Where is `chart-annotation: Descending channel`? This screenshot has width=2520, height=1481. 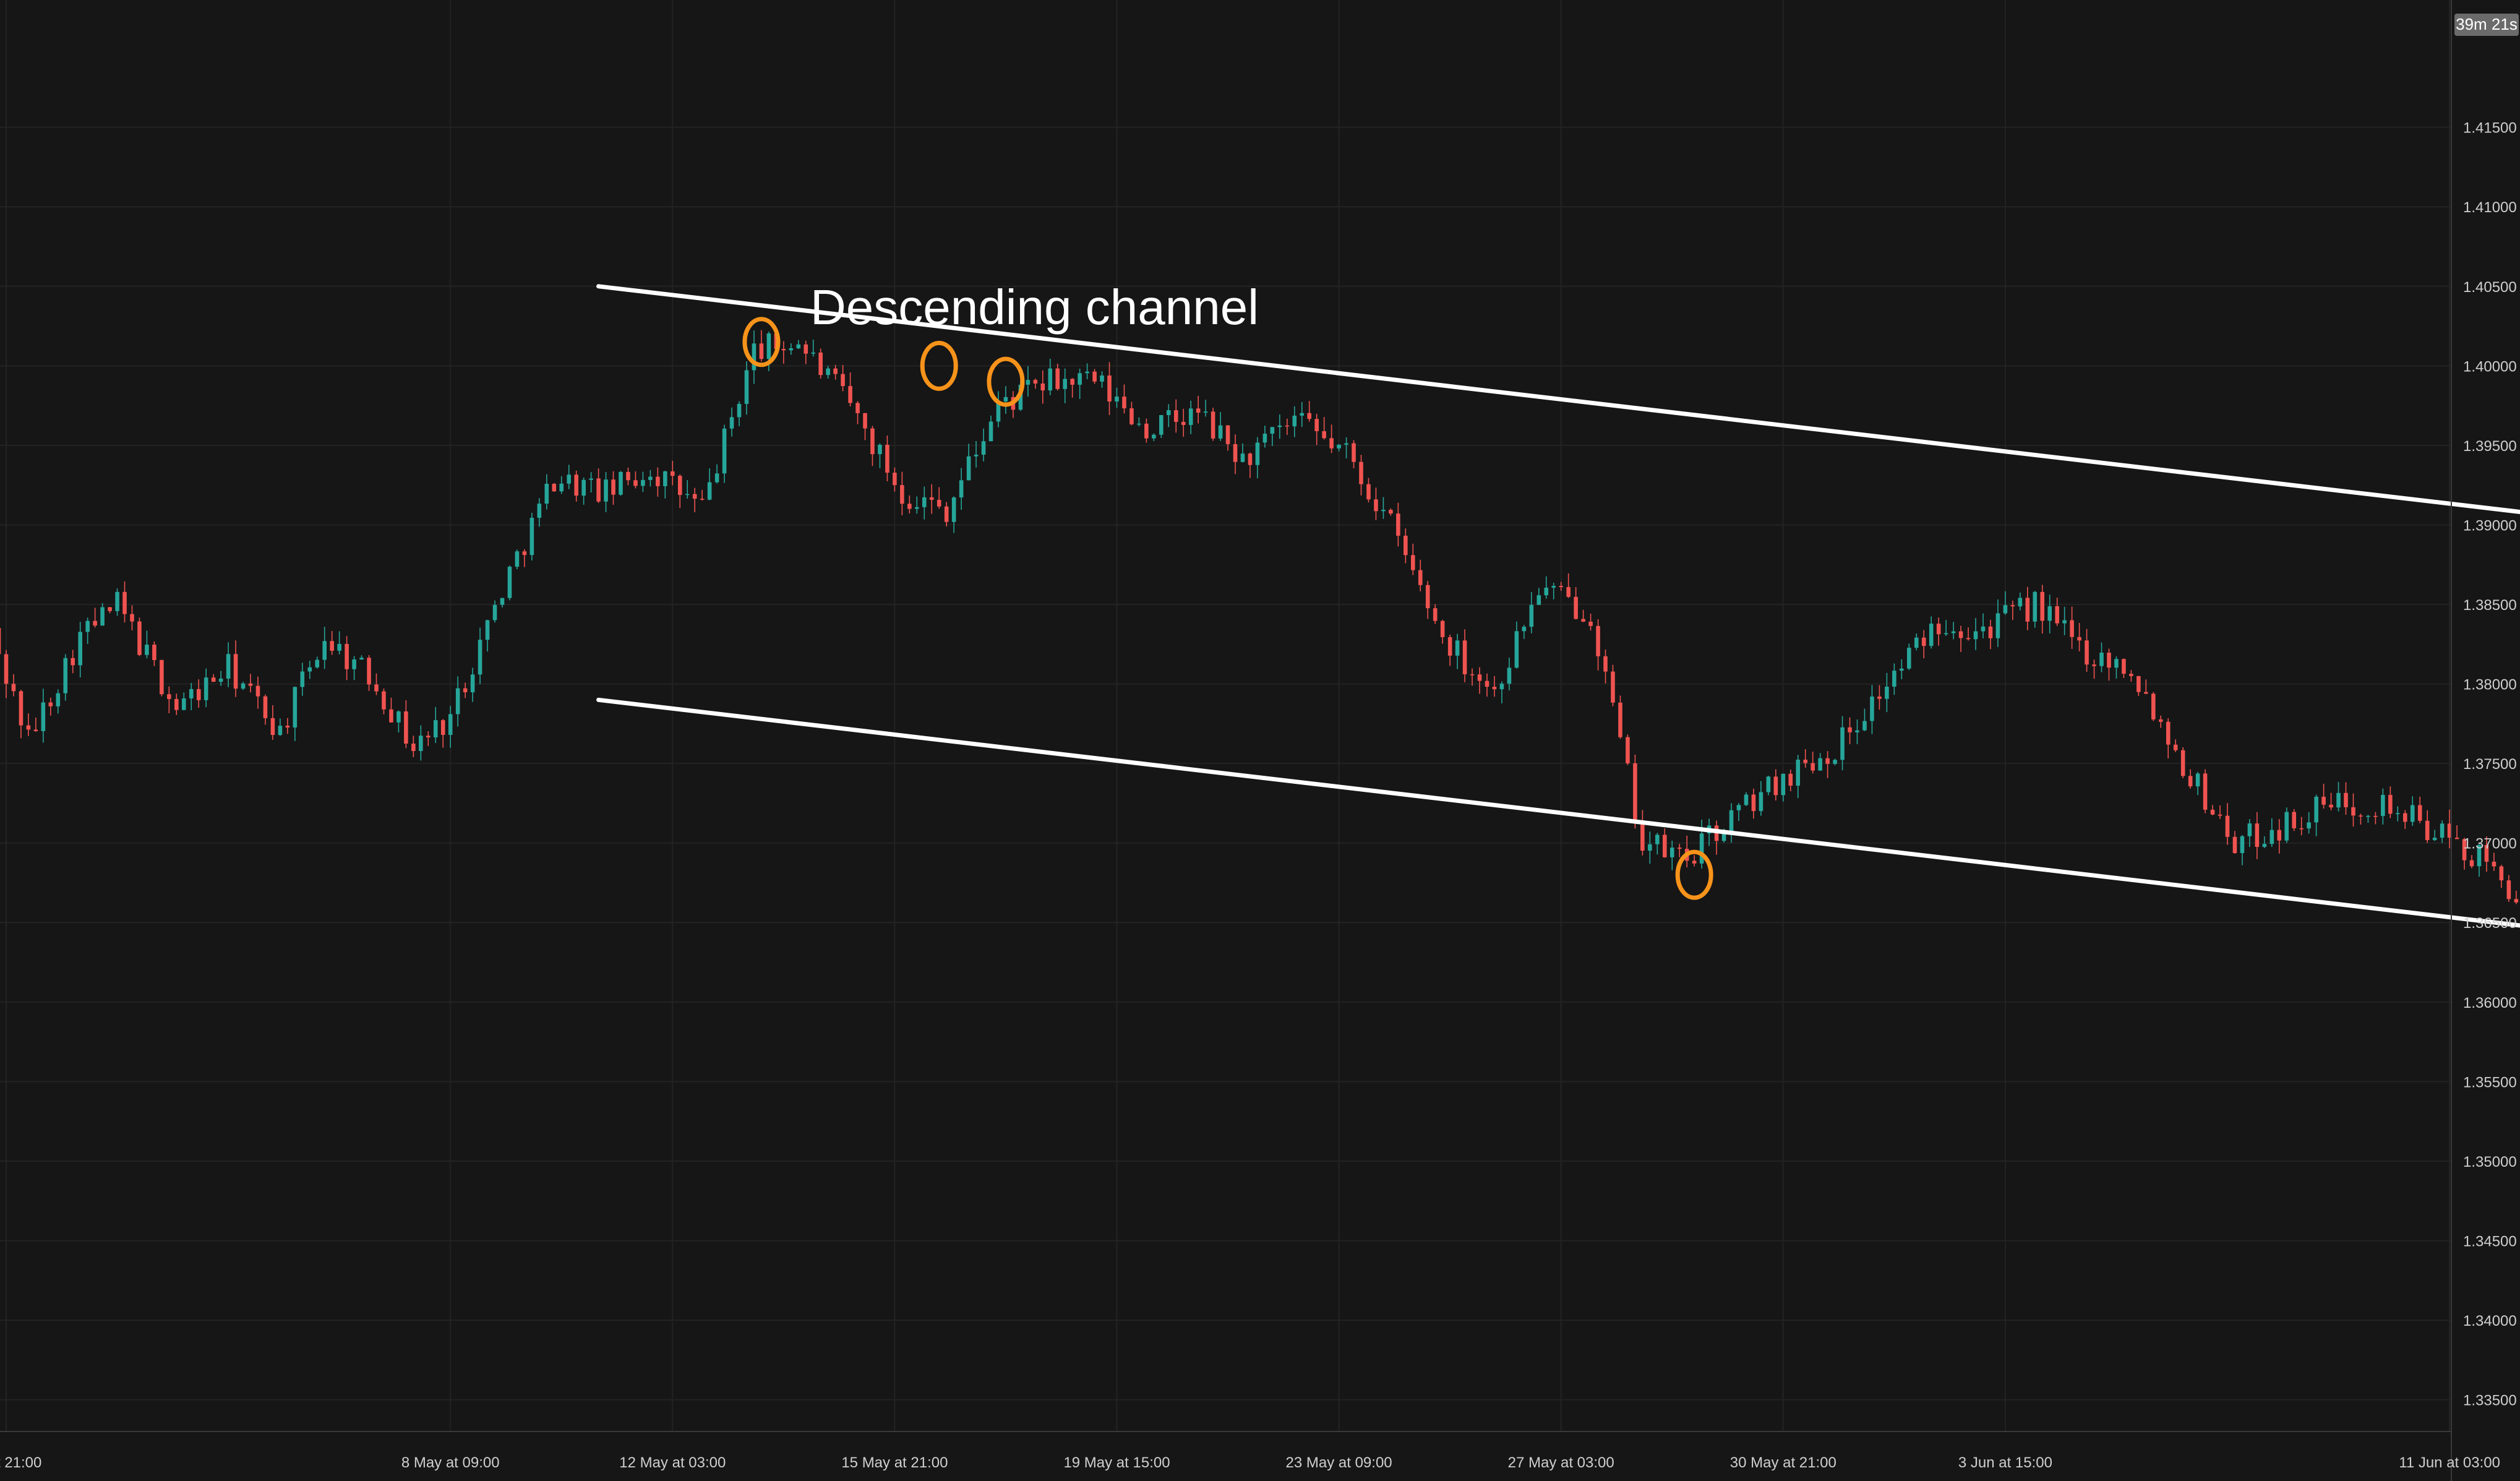
chart-annotation: Descending channel is located at coordinates (1034, 307).